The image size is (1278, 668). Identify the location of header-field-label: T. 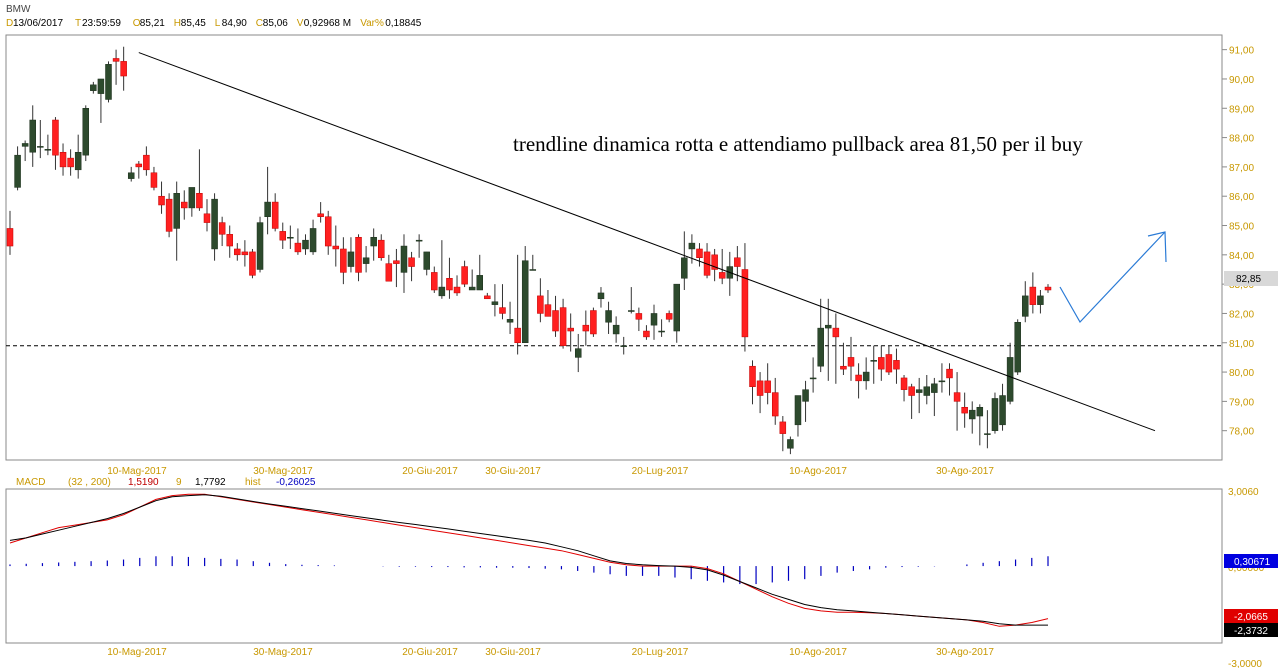
(78, 23).